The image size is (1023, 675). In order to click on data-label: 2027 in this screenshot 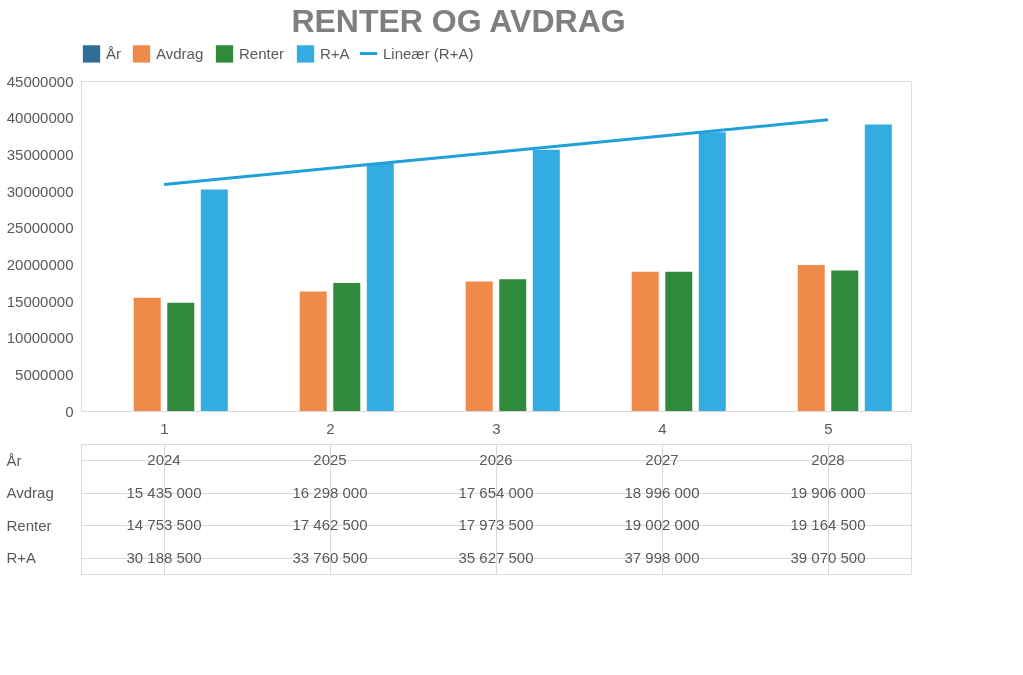, I will do `click(662, 460)`.